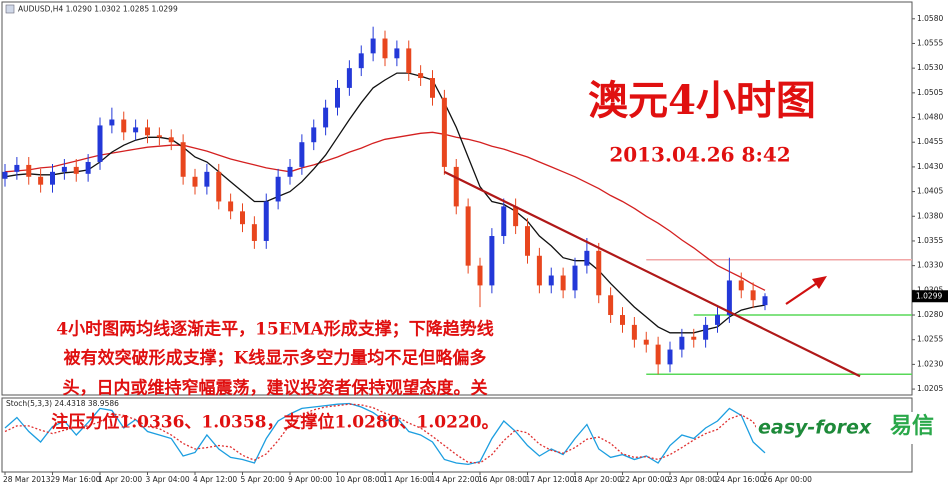  What do you see at coordinates (930, 18) in the screenshot?
I see `y-tick-label: 1.0580` at bounding box center [930, 18].